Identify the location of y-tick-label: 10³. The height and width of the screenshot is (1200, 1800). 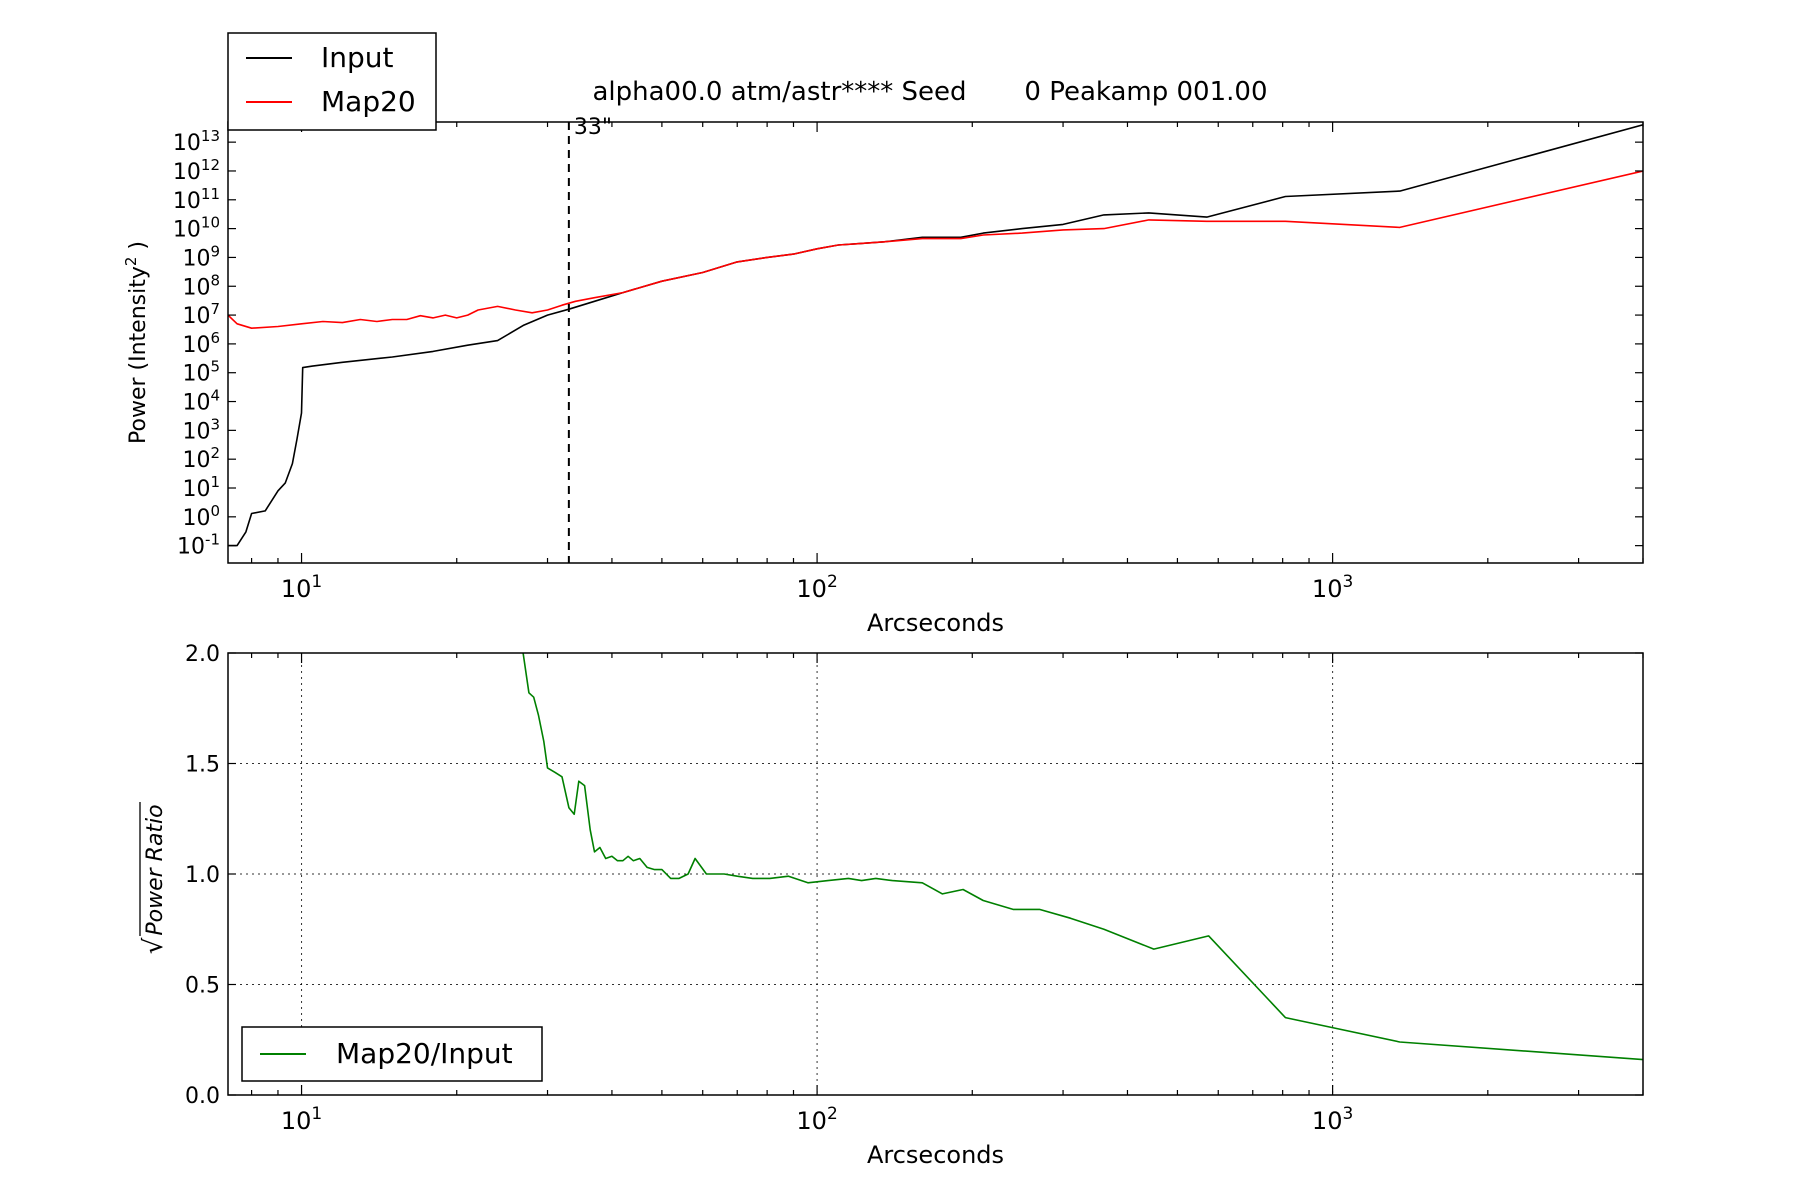
(201, 429).